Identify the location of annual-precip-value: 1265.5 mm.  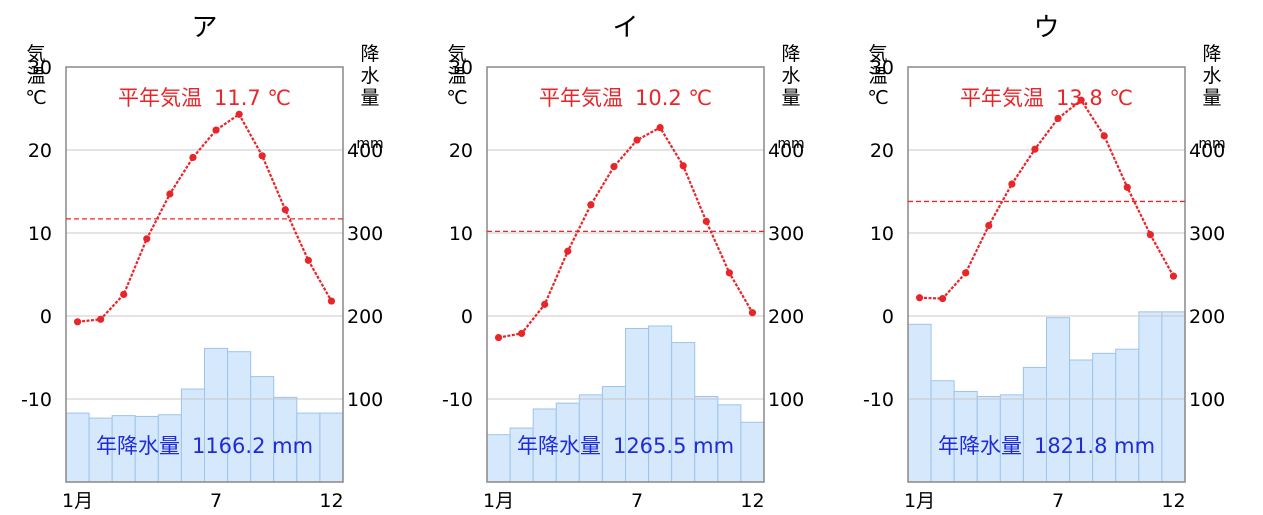
(673, 446).